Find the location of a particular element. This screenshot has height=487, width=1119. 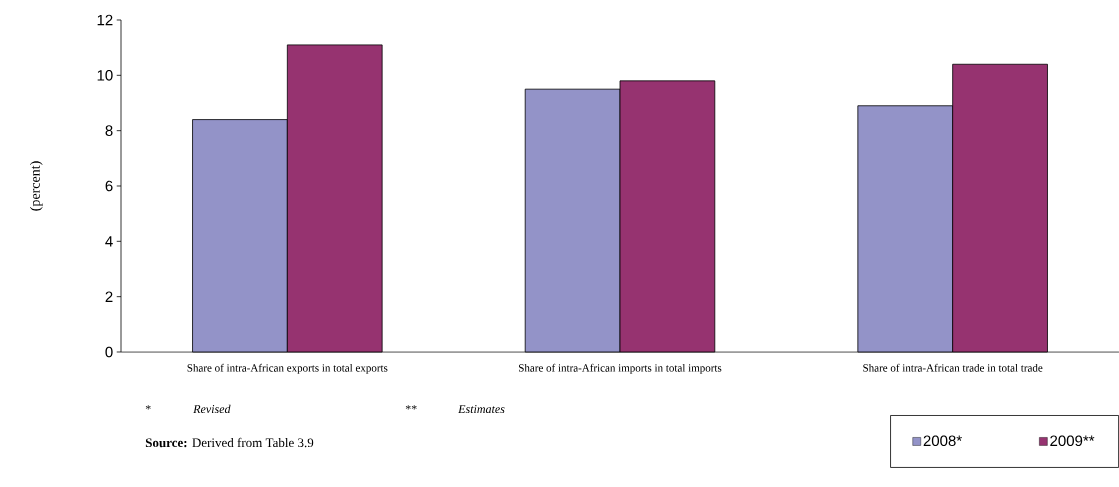

legend-label: 2008* is located at coordinates (942, 441).